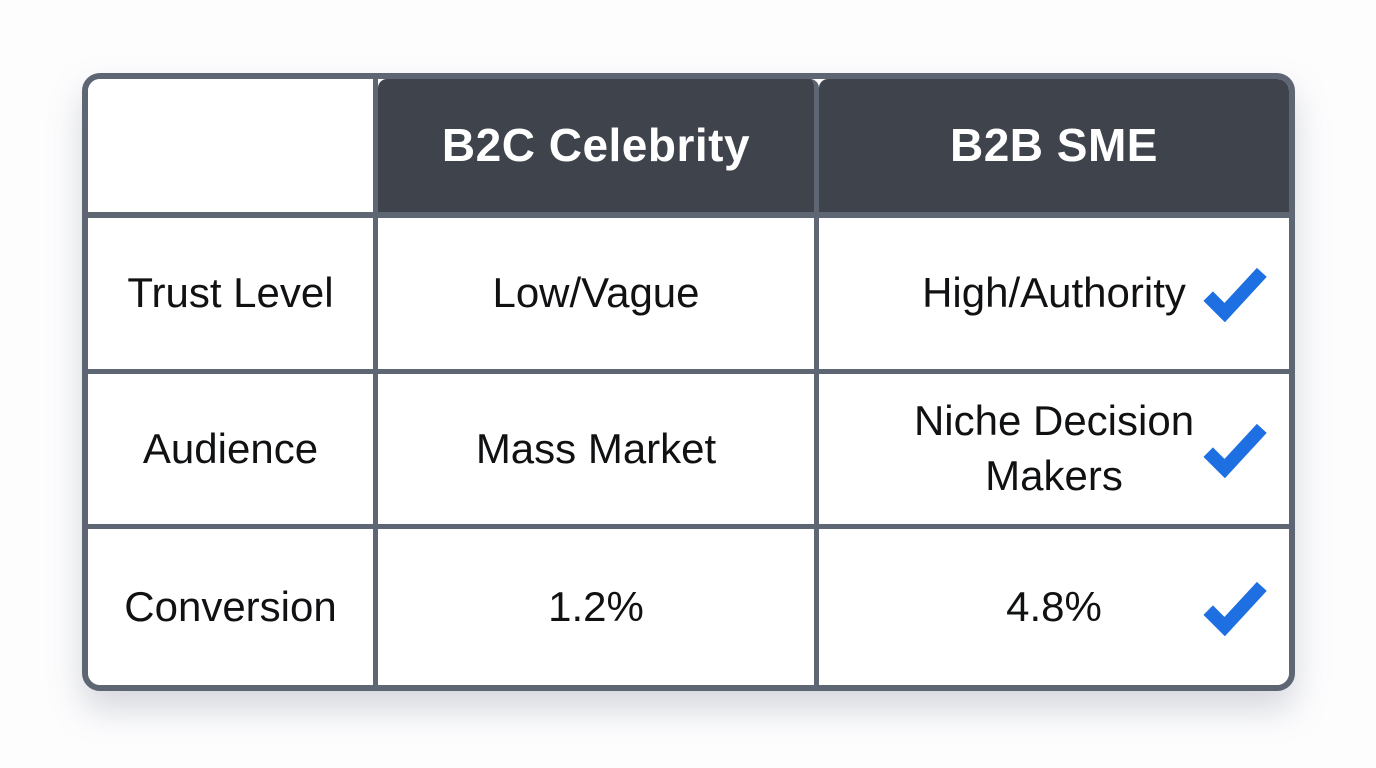 This screenshot has width=1376, height=768. I want to click on cell-conversion-b2b: 4.8%, so click(1054, 607).